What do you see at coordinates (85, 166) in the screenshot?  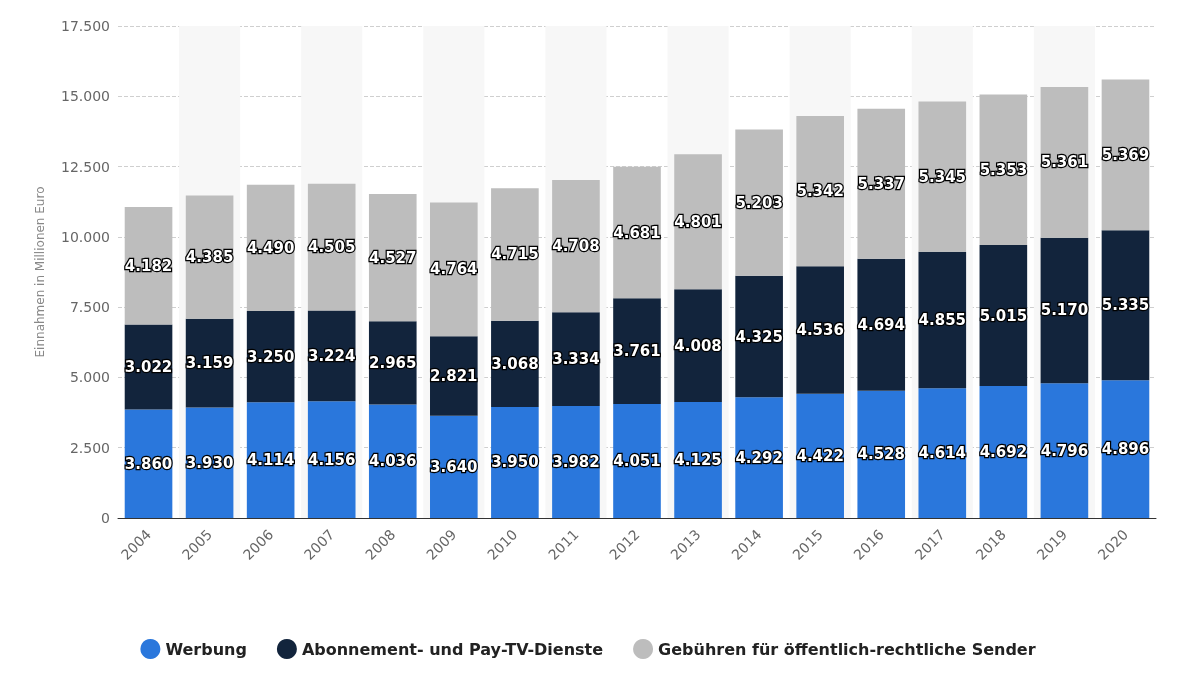 I see `y-tick-label: 12.500` at bounding box center [85, 166].